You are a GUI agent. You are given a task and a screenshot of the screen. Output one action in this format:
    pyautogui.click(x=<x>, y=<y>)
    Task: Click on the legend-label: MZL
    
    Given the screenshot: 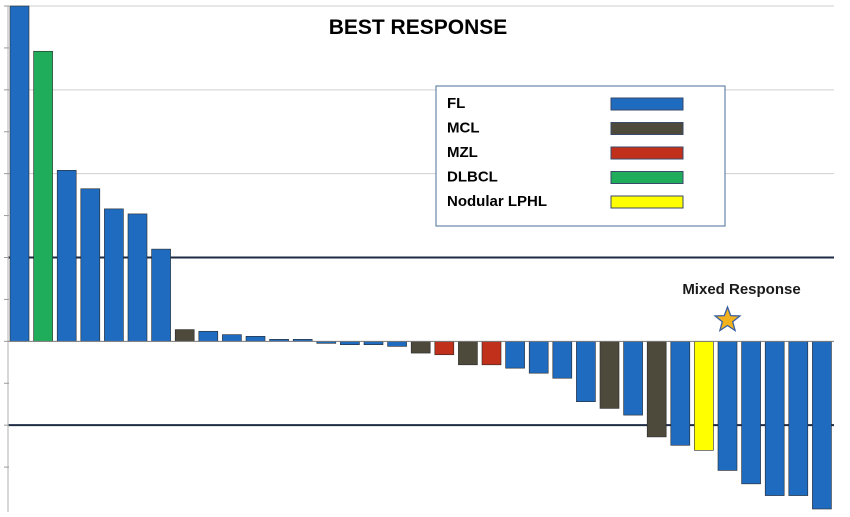 What is the action you would take?
    pyautogui.click(x=462, y=152)
    